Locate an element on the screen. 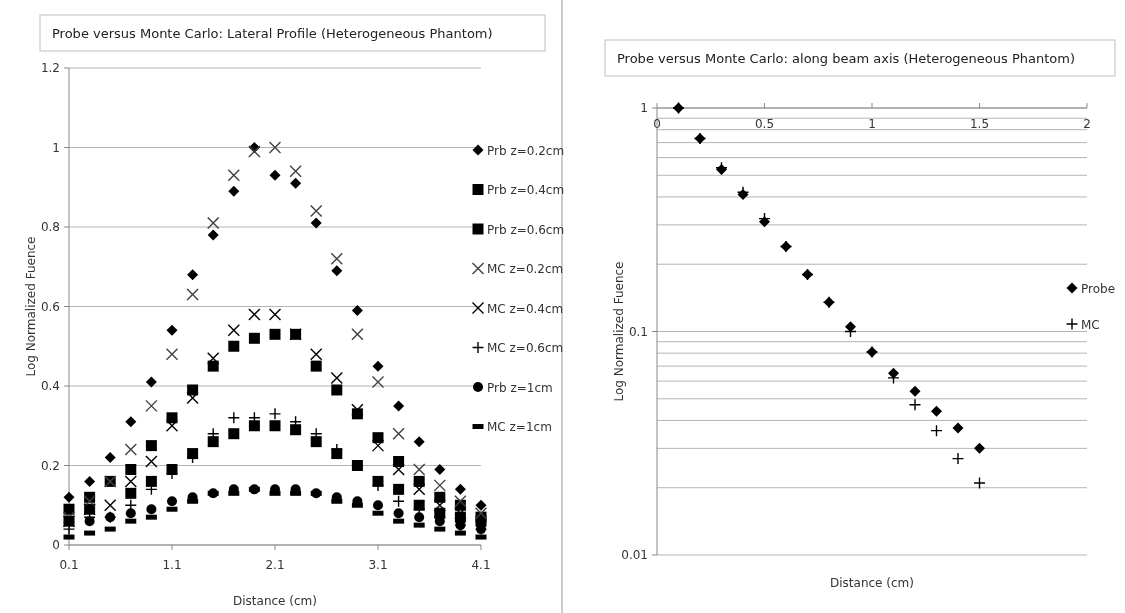 The width and height of the screenshot is (1125, 613). y-tick-label: 0.6 is located at coordinates (50, 306).